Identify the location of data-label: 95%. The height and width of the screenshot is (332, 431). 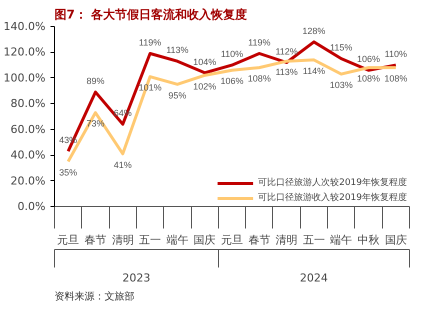
(177, 95).